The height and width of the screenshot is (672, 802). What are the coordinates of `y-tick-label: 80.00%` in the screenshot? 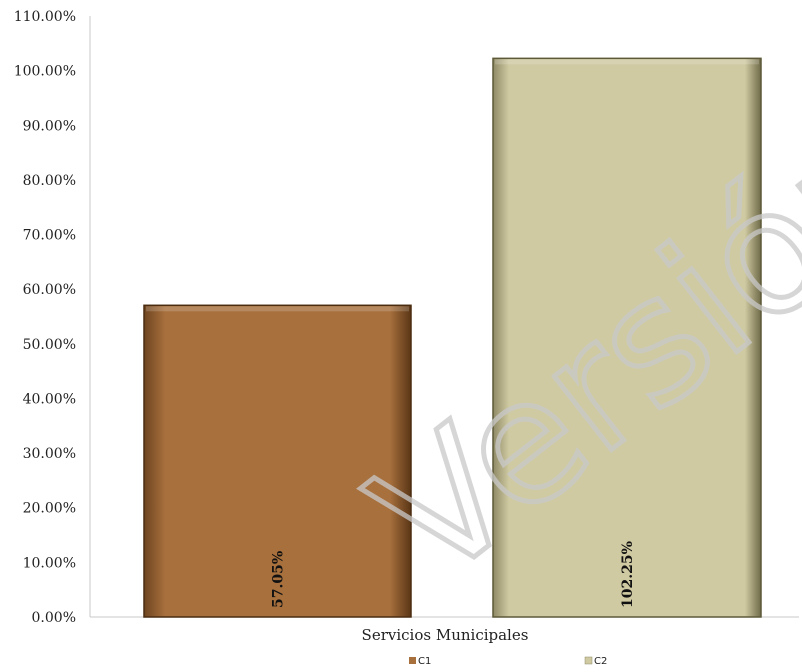 It's located at (49, 181).